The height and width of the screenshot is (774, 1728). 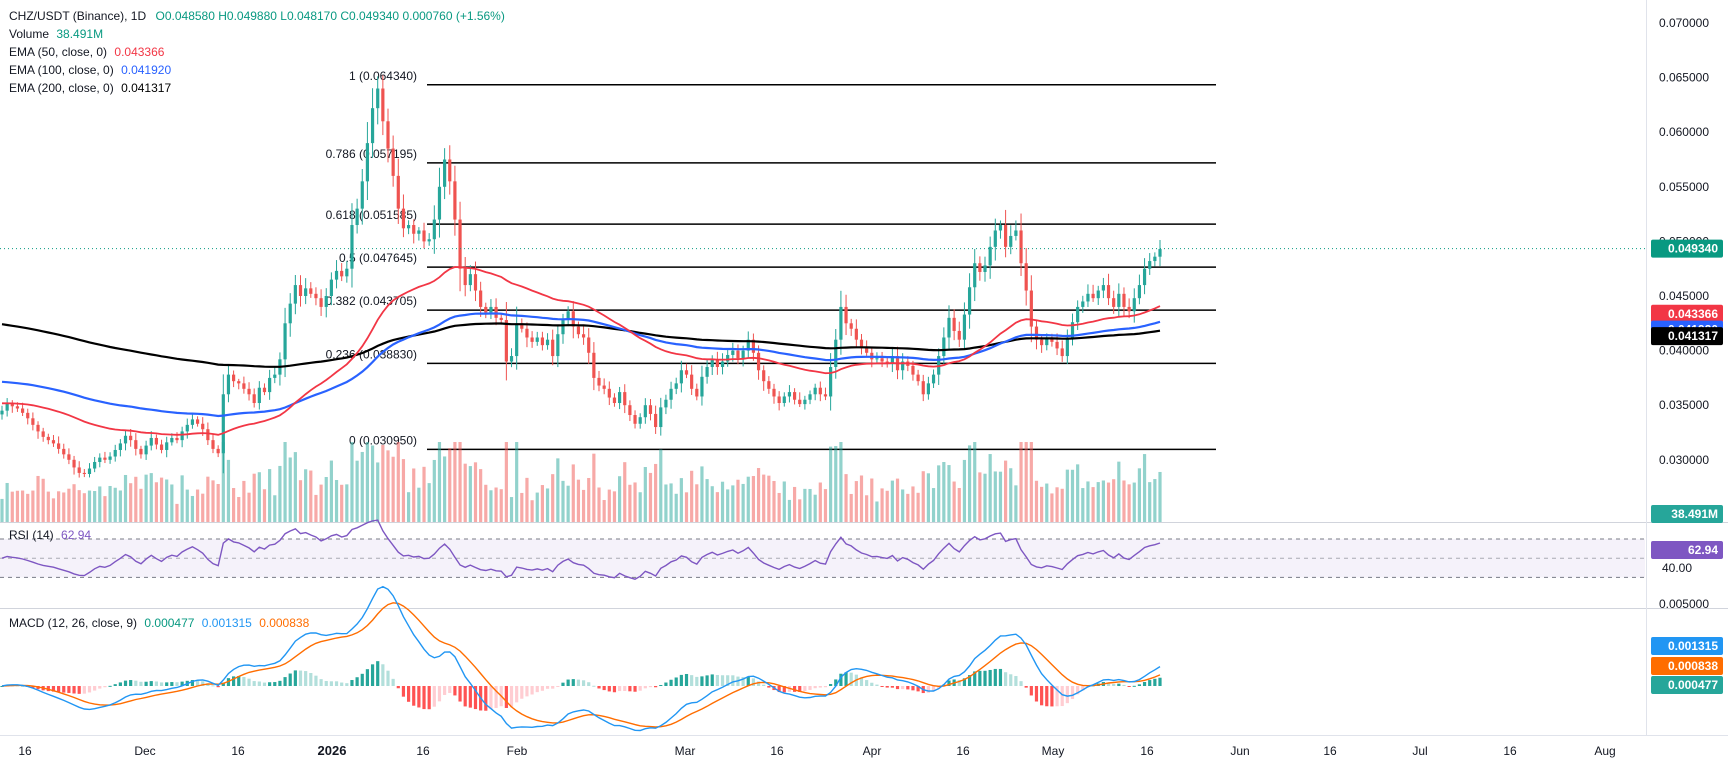 I want to click on ema100-value: 0.041920, so click(x=146, y=70).